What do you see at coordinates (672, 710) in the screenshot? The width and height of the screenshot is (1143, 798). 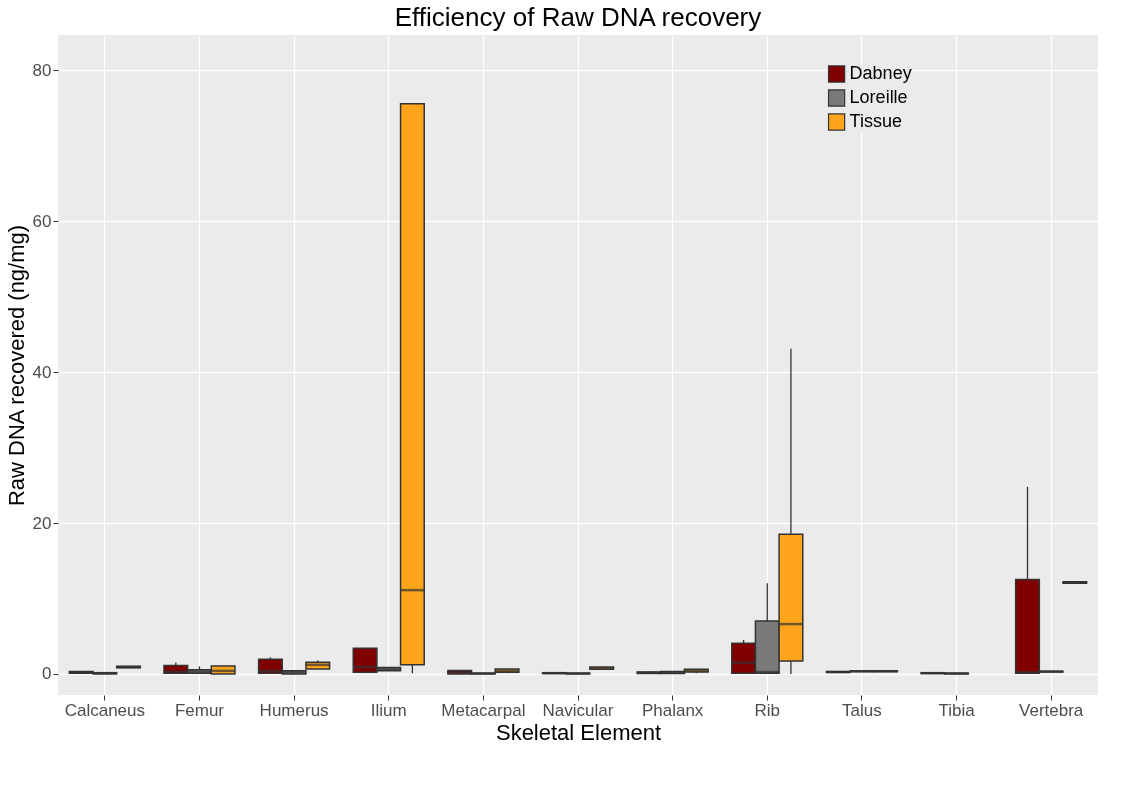 I see `x-tick-label: Phalanx` at bounding box center [672, 710].